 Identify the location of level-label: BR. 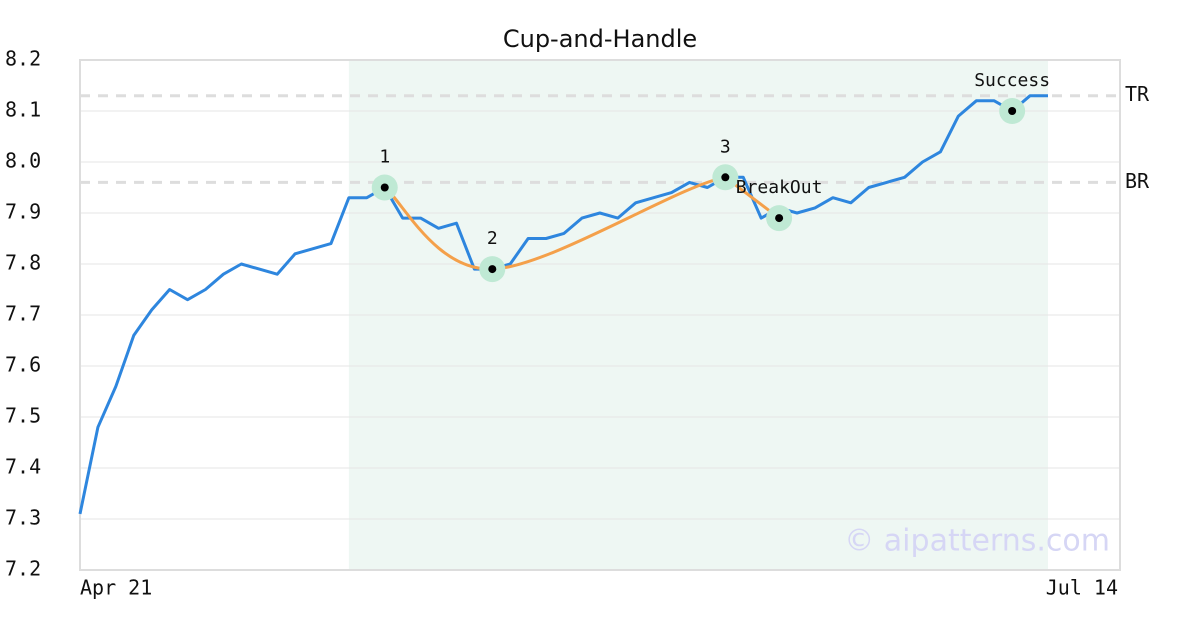
(1137, 181).